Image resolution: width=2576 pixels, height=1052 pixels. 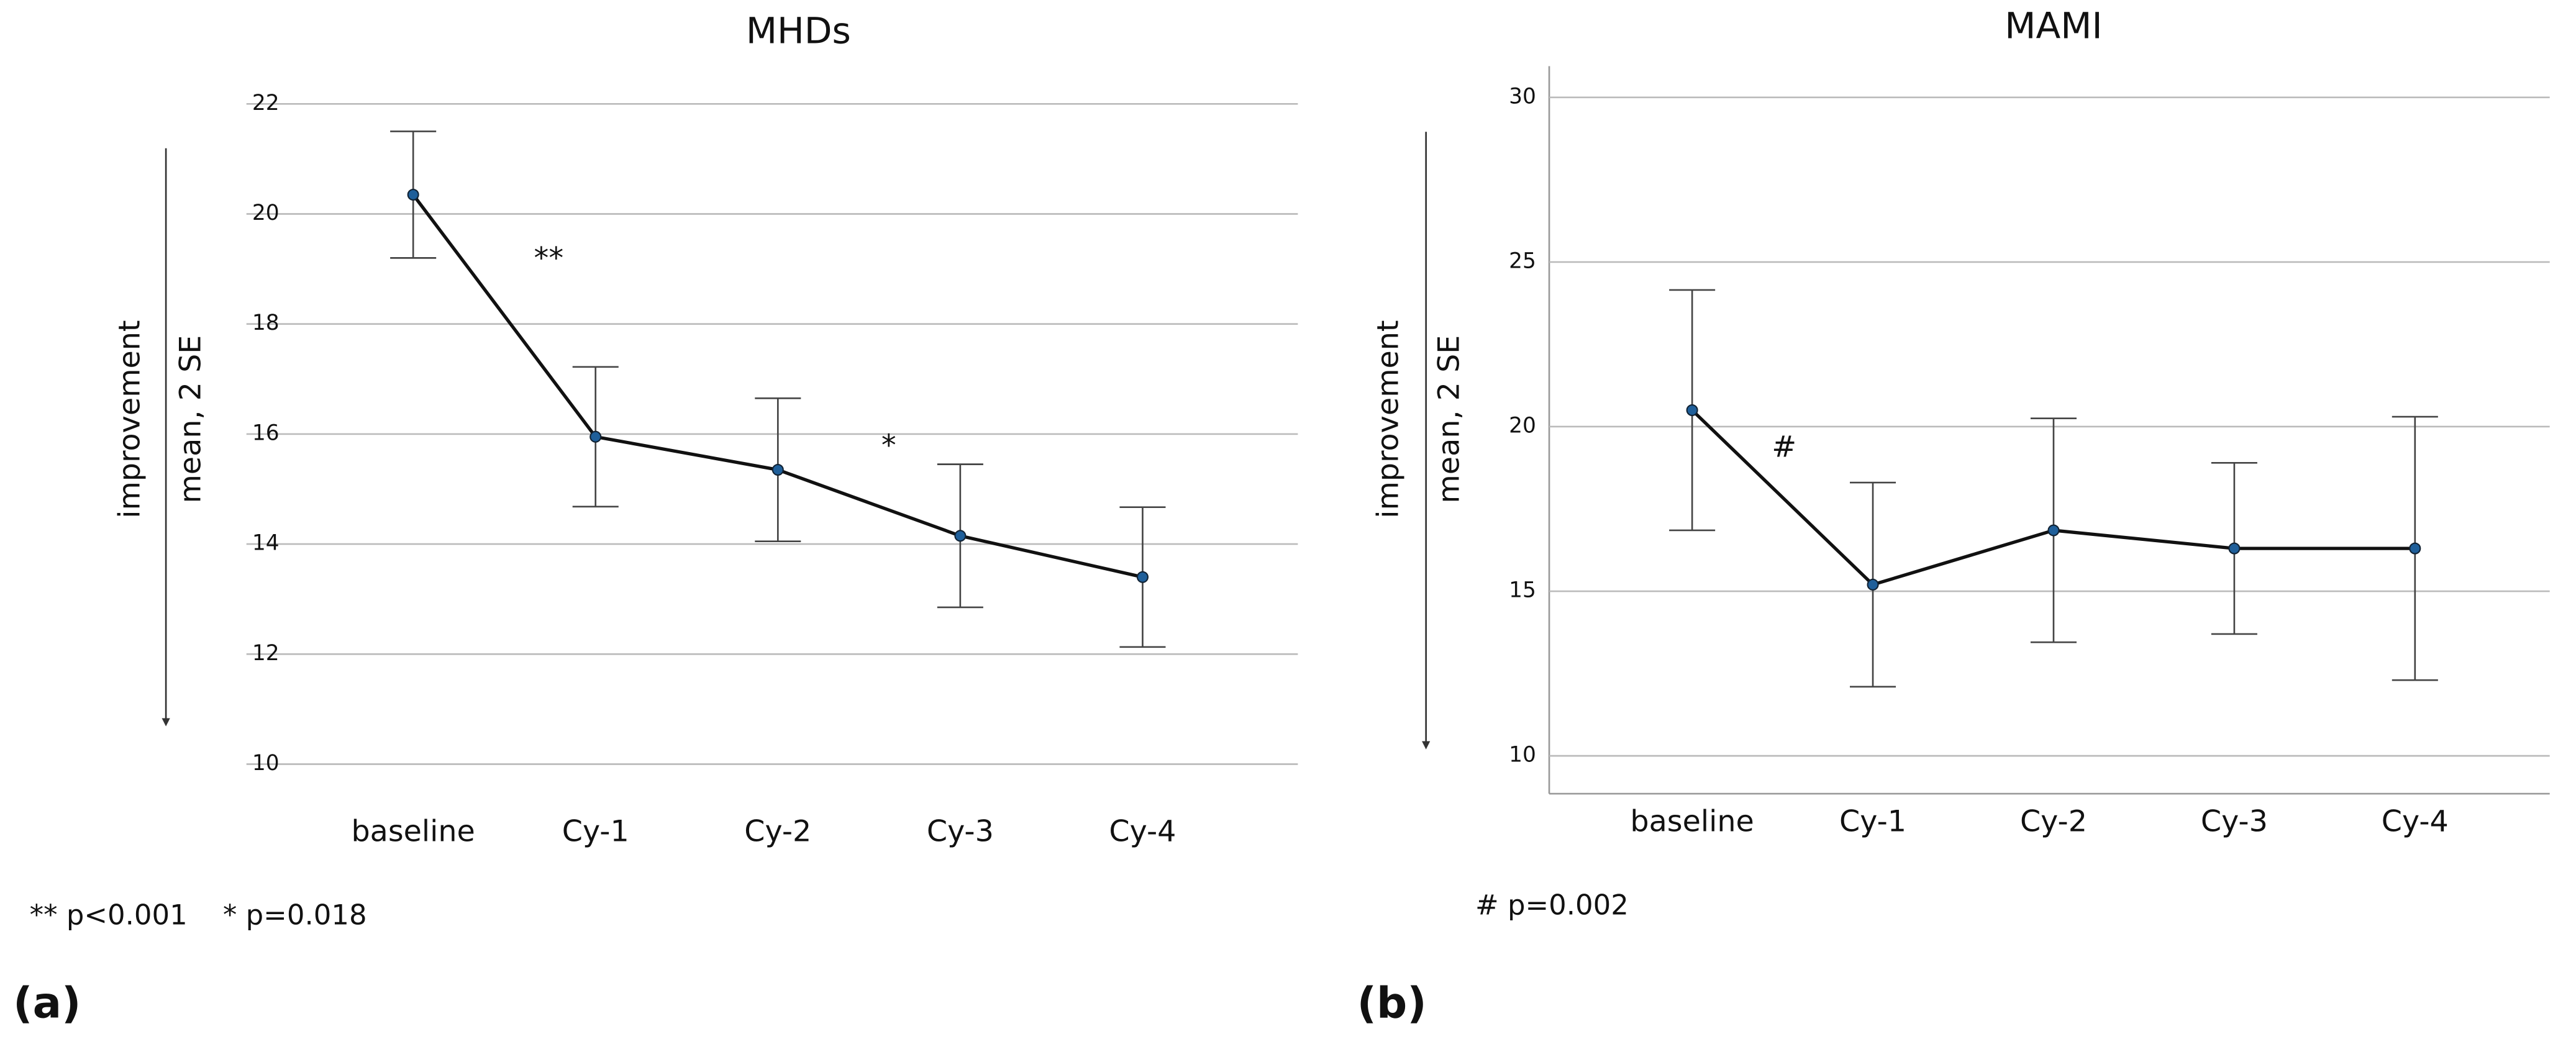 What do you see at coordinates (266, 323) in the screenshot?
I see `y-tick-label: 18` at bounding box center [266, 323].